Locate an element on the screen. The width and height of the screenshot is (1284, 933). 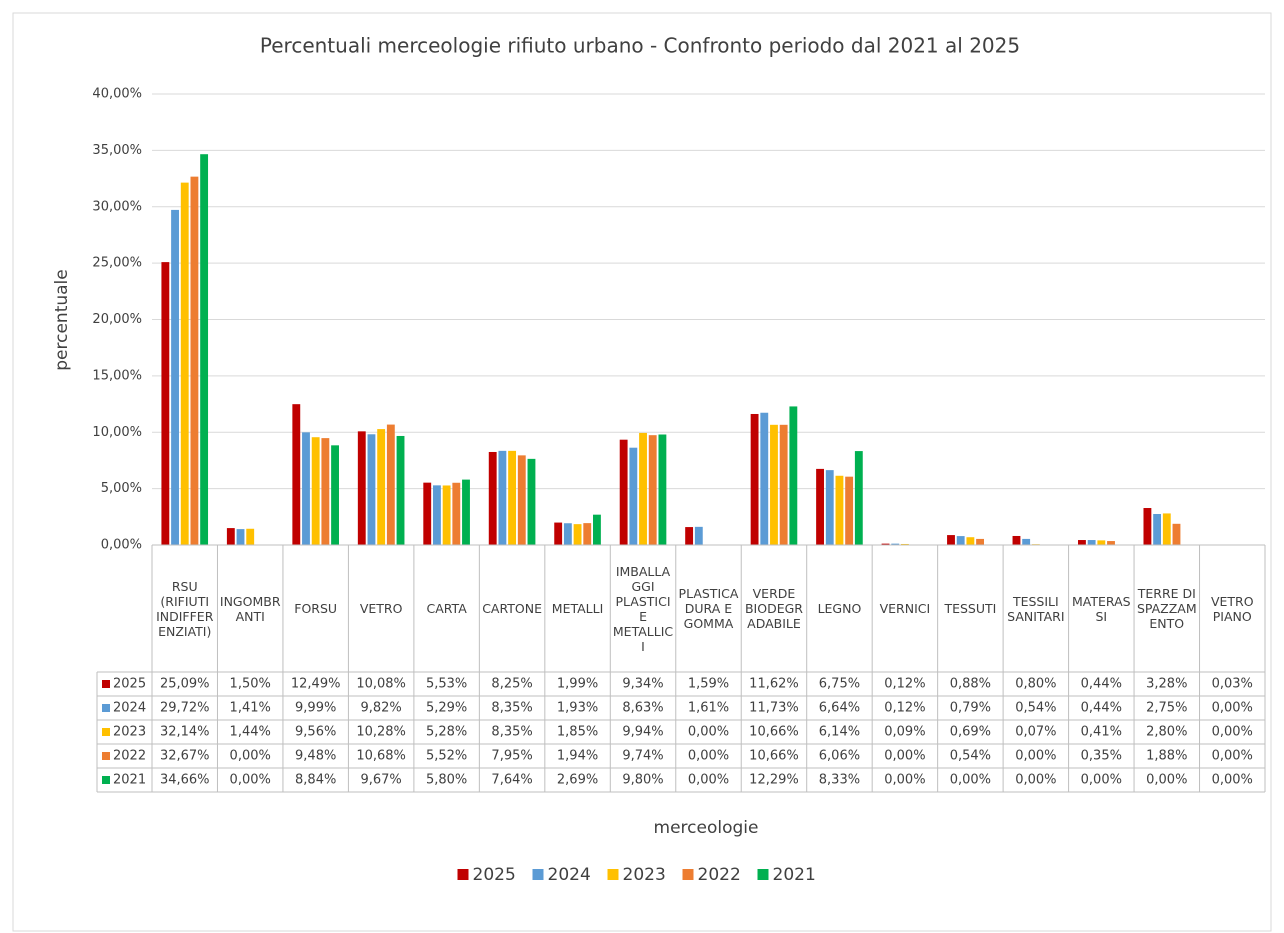
table-cell: 6,64% is located at coordinates (839, 708).